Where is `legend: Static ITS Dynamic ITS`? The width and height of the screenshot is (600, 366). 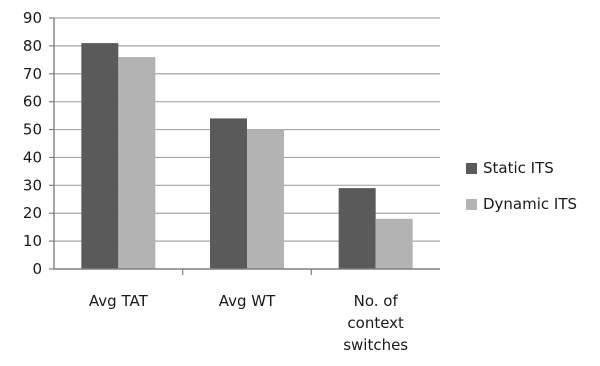
legend: Static ITS Dynamic ITS is located at coordinates (521, 186).